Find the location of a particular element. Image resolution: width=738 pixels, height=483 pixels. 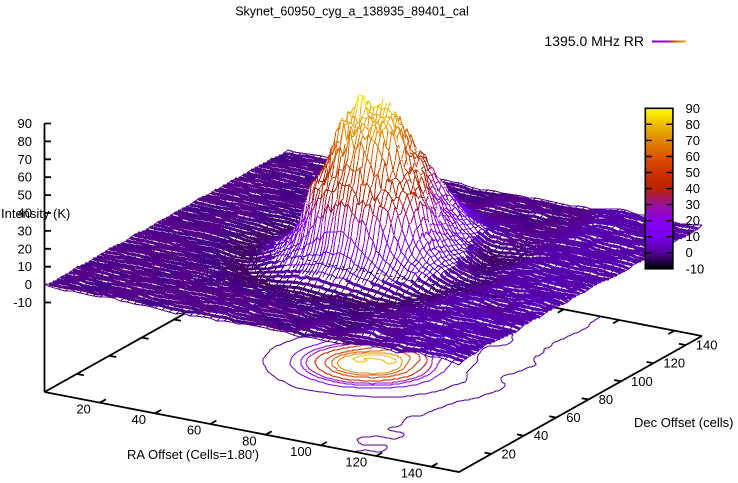

svg-text:Skynet_60950_cyg_a_138935_8940: Skynet_60950_cyg_a_138935_89401_cal is located at coordinates (352, 12).